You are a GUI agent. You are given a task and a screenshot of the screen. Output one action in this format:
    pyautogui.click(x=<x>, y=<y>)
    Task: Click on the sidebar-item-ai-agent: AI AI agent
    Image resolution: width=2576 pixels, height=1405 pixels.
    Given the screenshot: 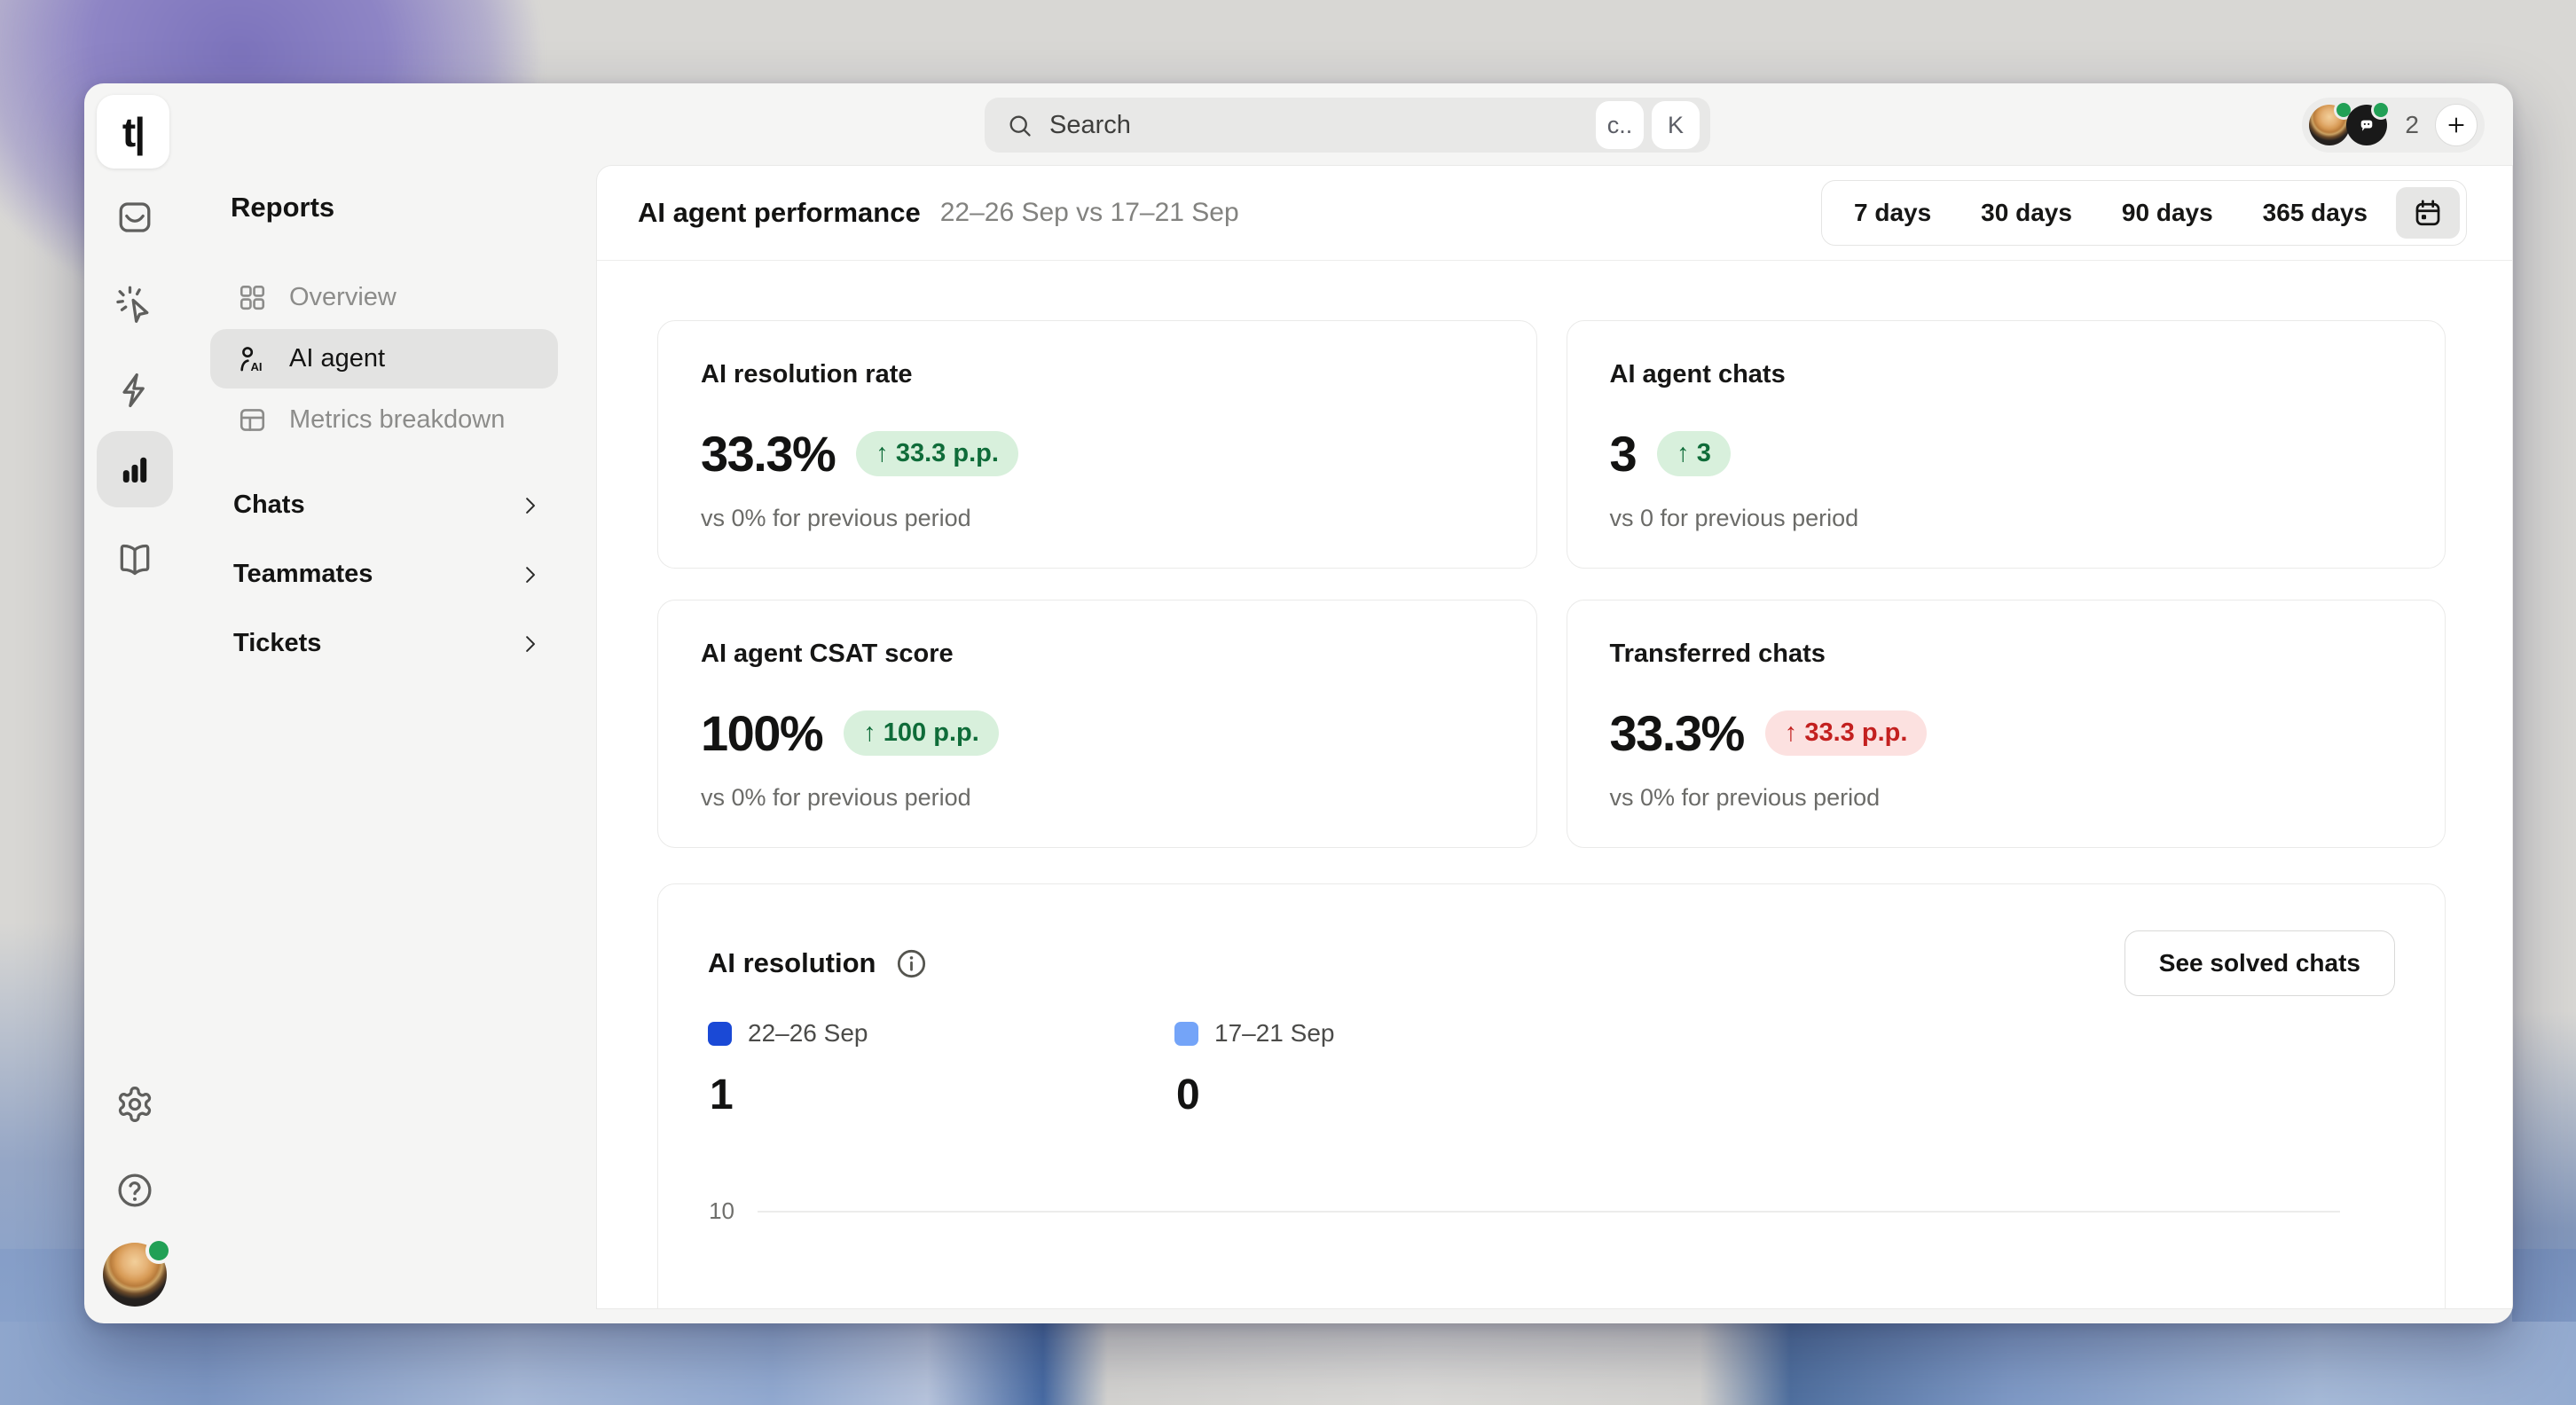 What is the action you would take?
    pyautogui.click(x=384, y=359)
    